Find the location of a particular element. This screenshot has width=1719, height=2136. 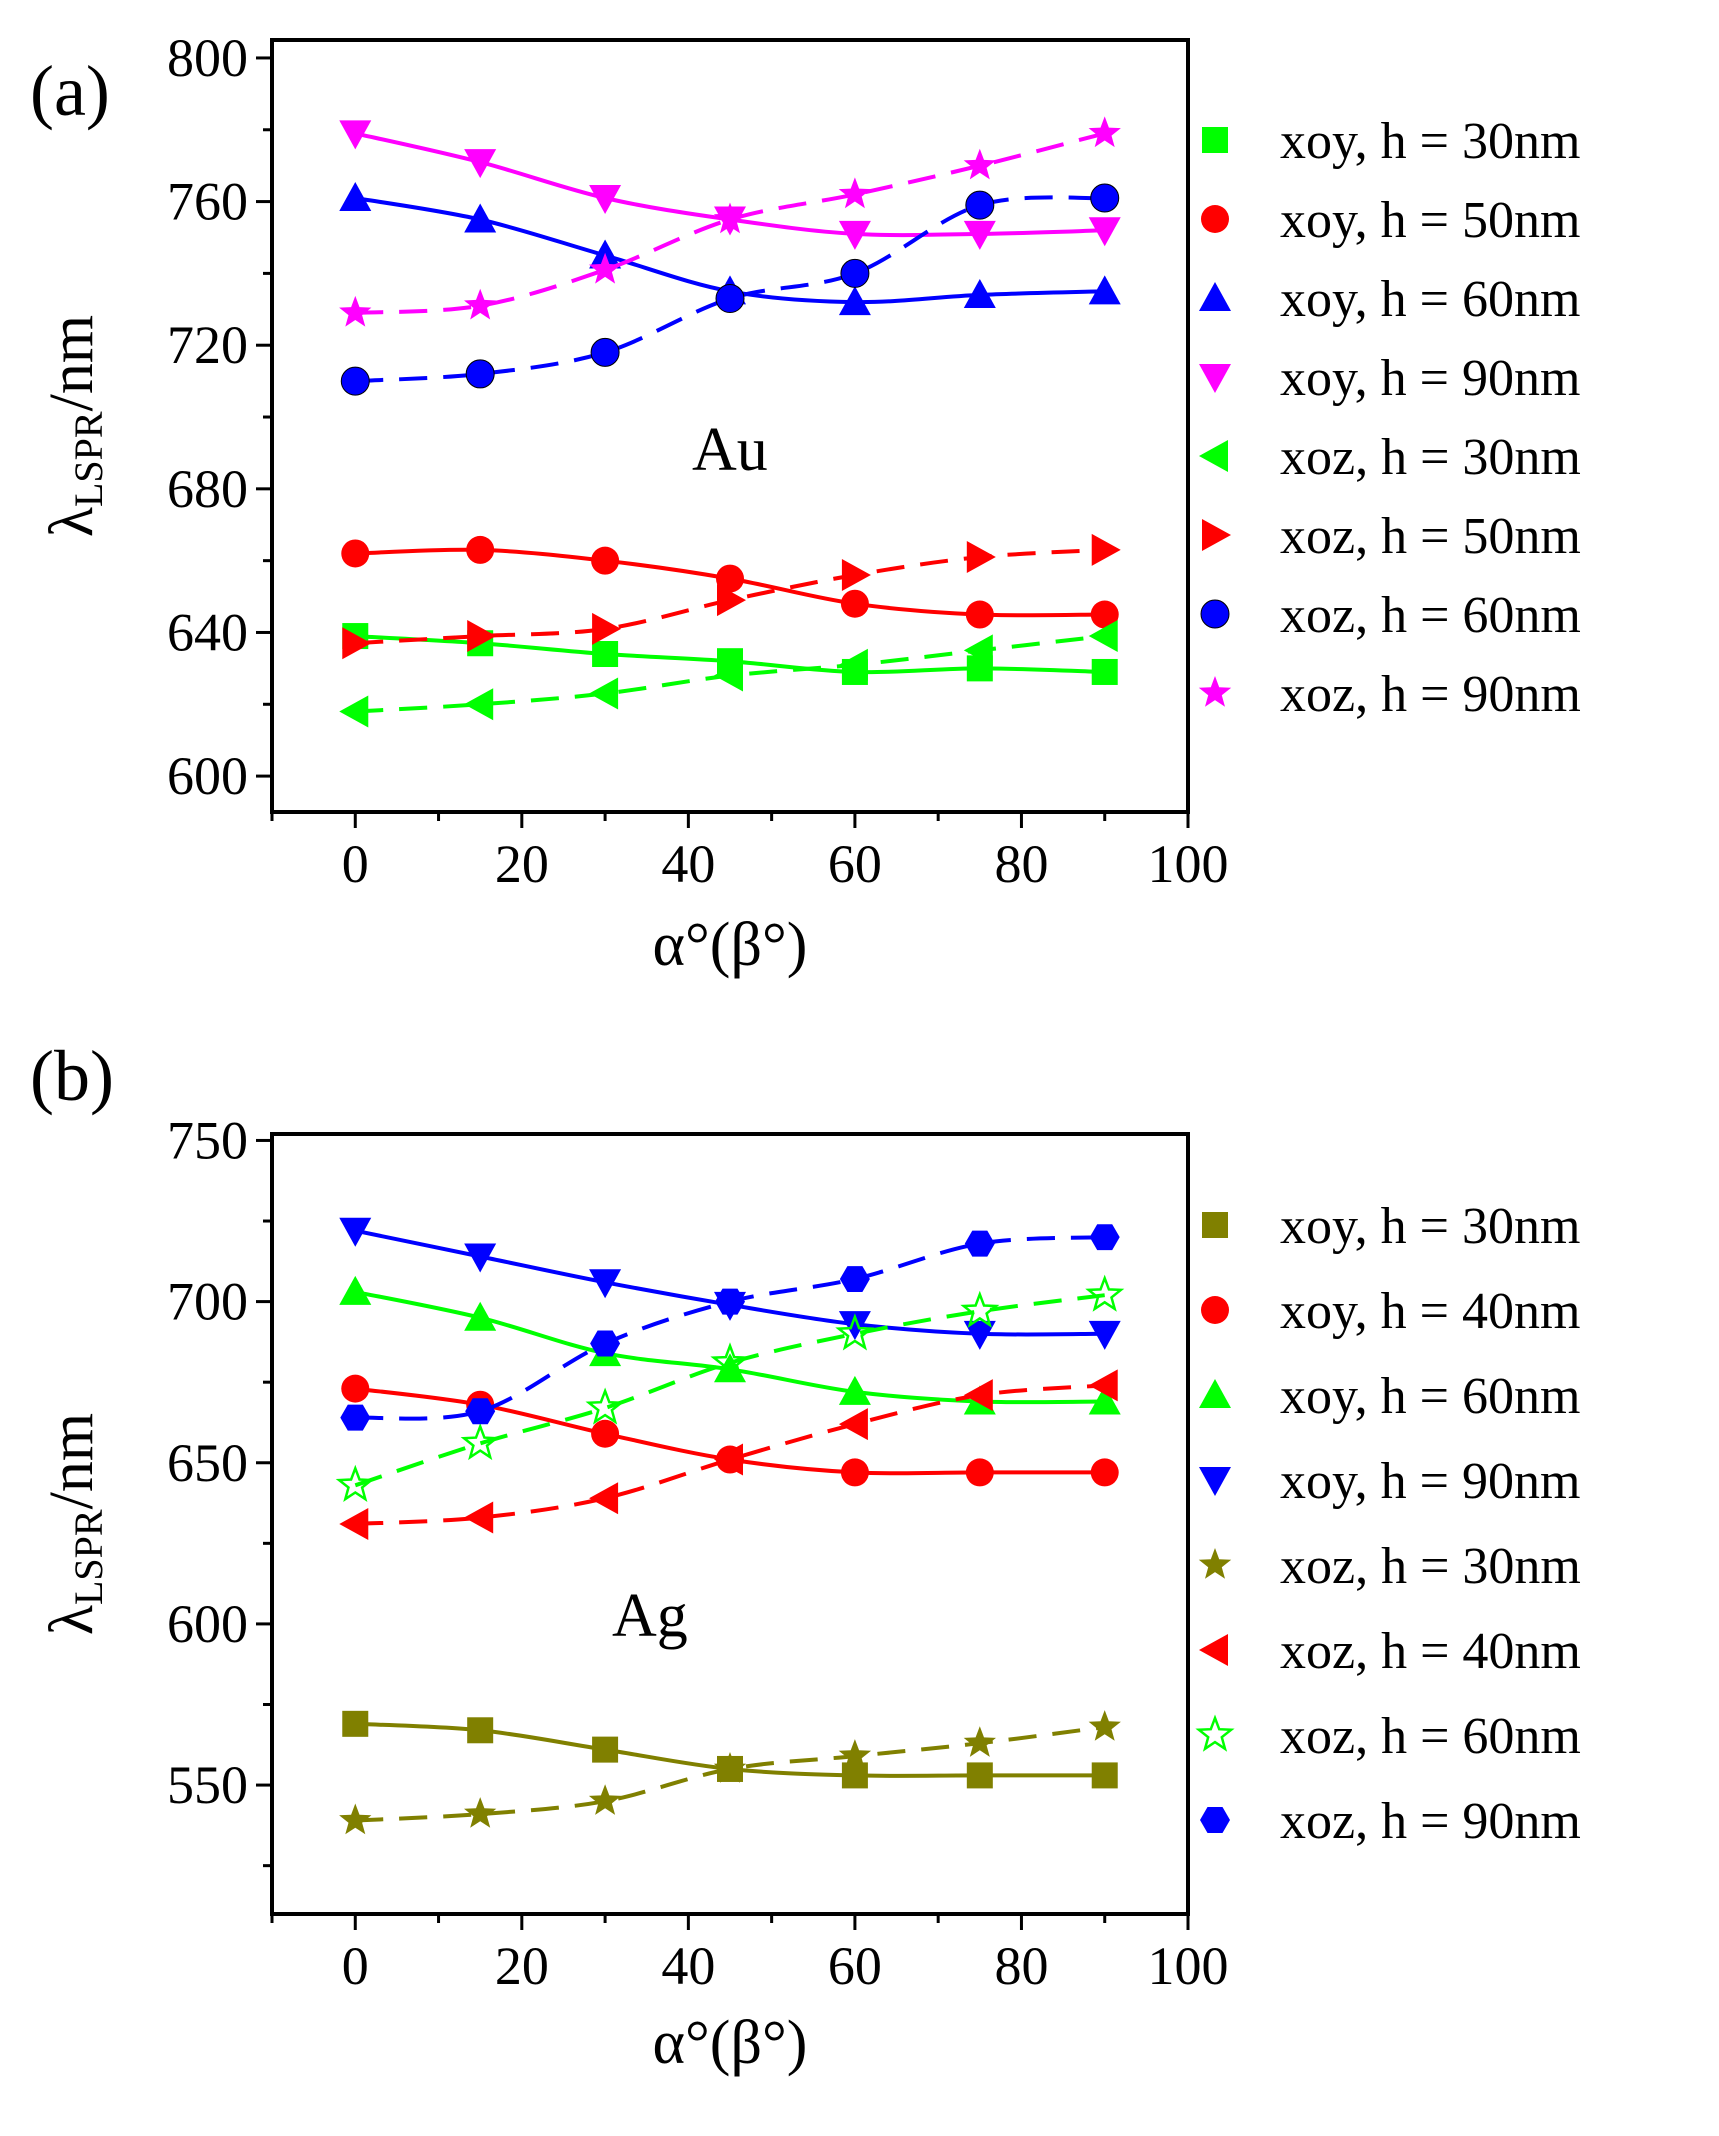

legend-label: xoy, h = 50nm is located at coordinates (1430, 220).